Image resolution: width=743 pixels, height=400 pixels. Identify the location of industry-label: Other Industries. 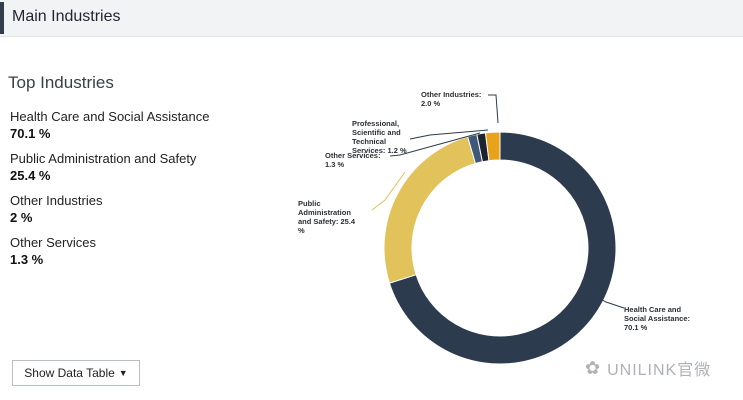
(56, 200).